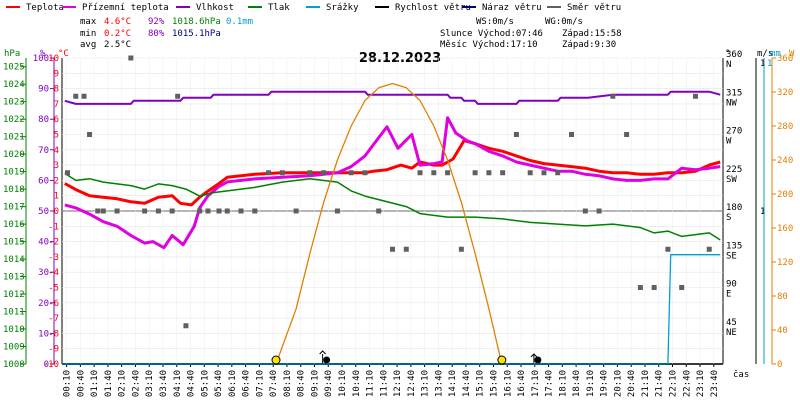  Describe the element at coordinates (46, 365) in the screenshot. I see `hum-tick-label: 0` at that location.